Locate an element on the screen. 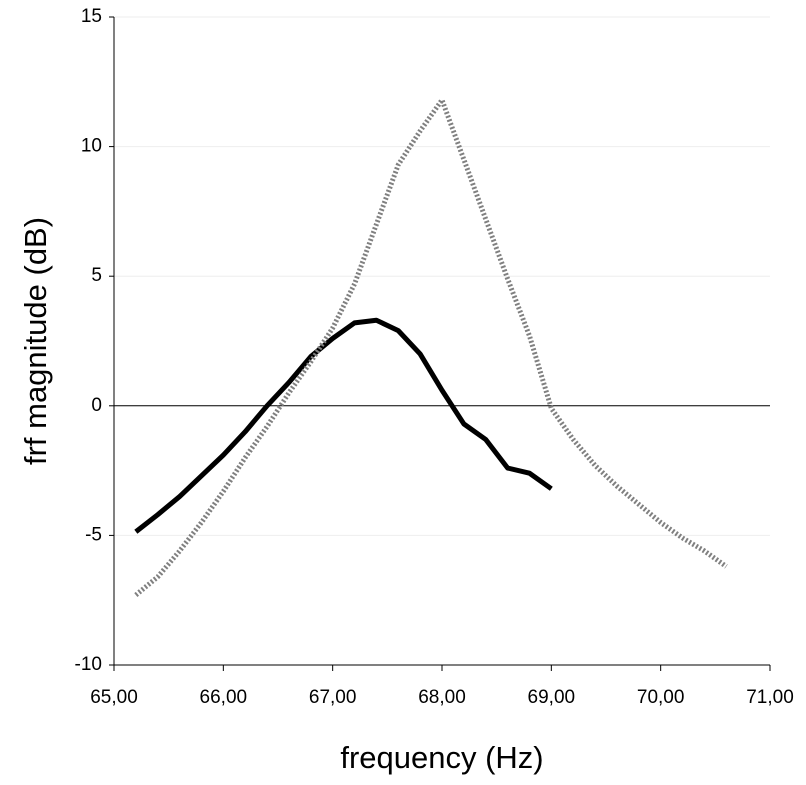 The image size is (806, 785). data-line is located at coordinates (343, 425).